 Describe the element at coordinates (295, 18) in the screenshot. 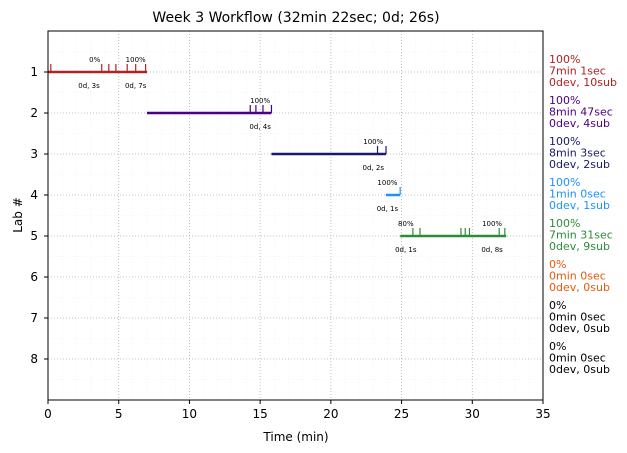

I see `chart-title: Week 3 Workflow (32min 22sec; 0d; 26s)` at that location.